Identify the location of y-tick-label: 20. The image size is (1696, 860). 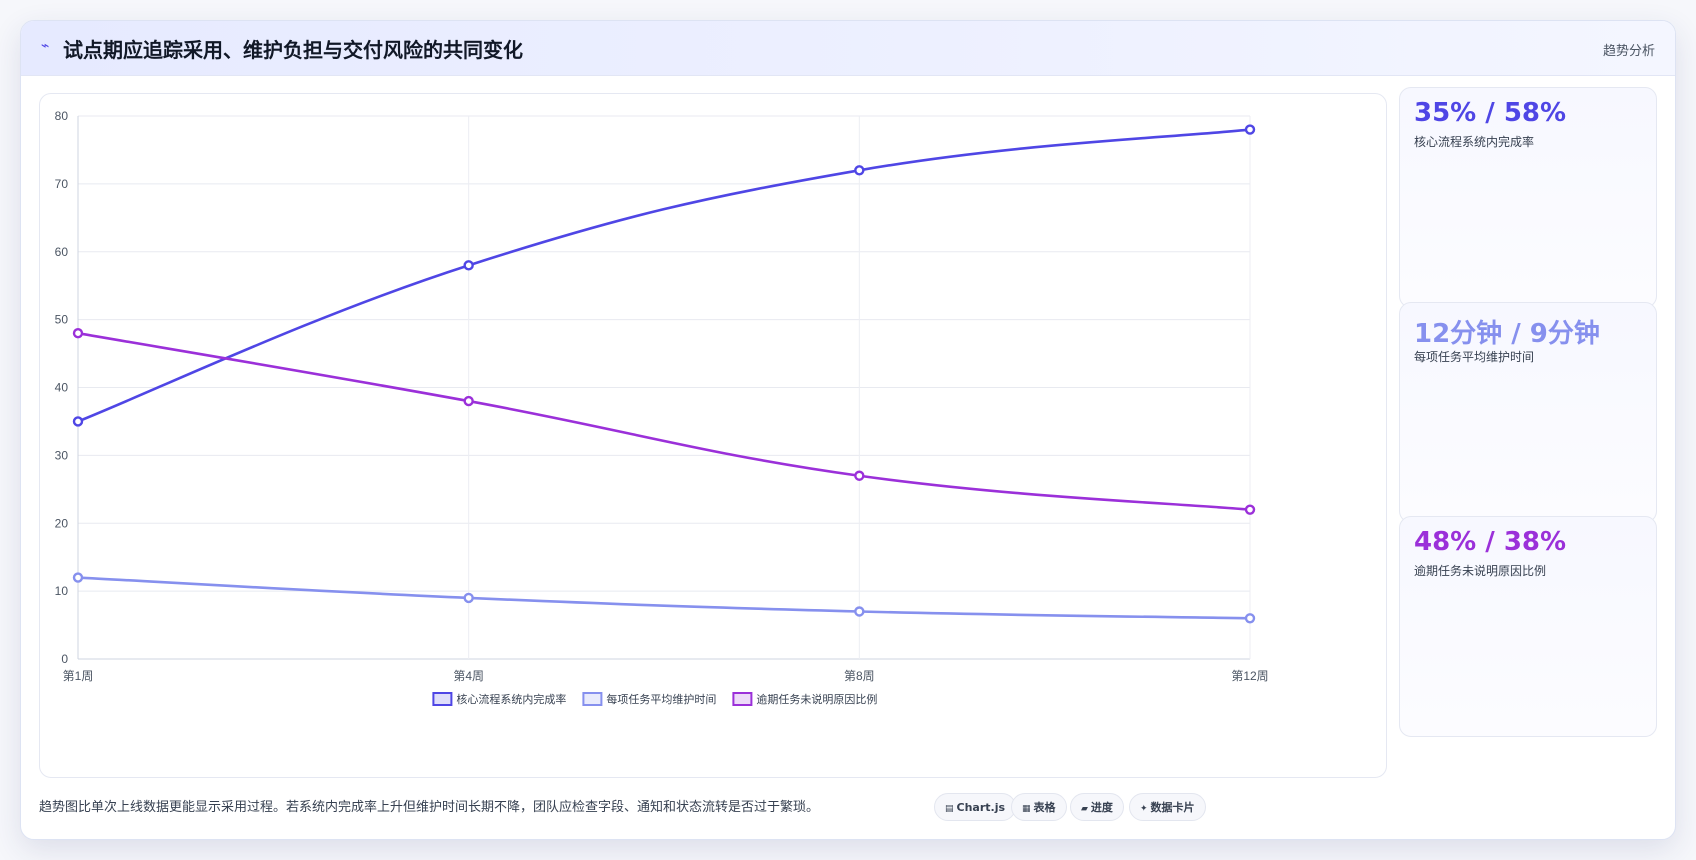
(62, 523).